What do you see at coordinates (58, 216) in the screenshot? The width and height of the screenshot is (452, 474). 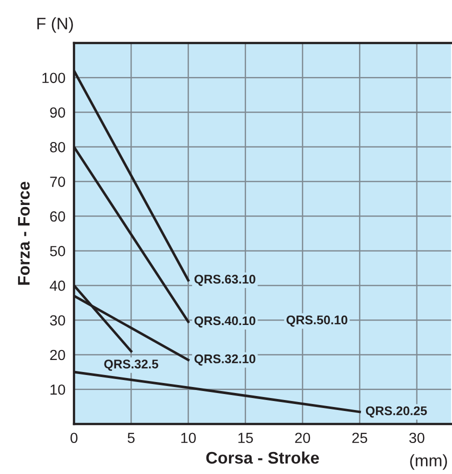 I see `y-tick-label: 60` at bounding box center [58, 216].